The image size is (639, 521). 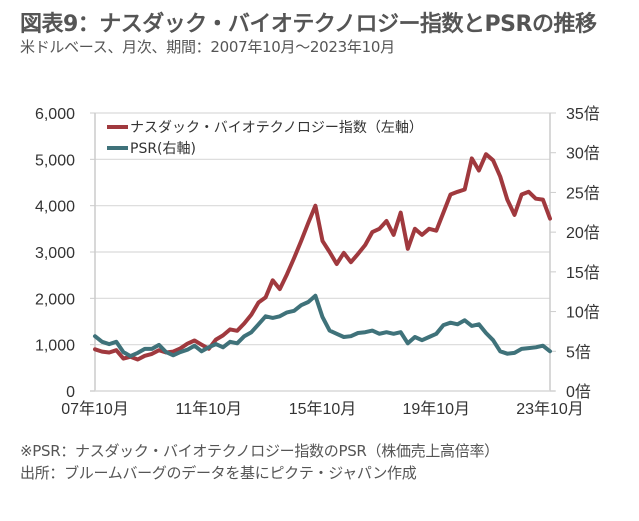 What do you see at coordinates (583, 233) in the screenshot?
I see `right-tick-label: 20倍` at bounding box center [583, 233].